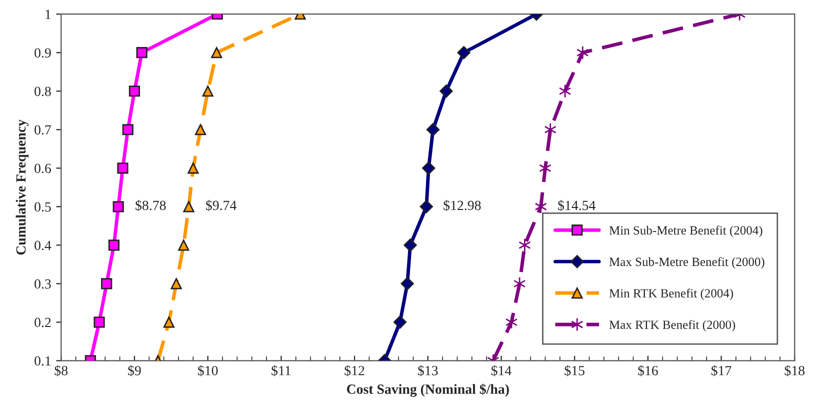 The image size is (815, 403). Describe the element at coordinates (221, 206) in the screenshot. I see `annotation: $9.74` at that location.